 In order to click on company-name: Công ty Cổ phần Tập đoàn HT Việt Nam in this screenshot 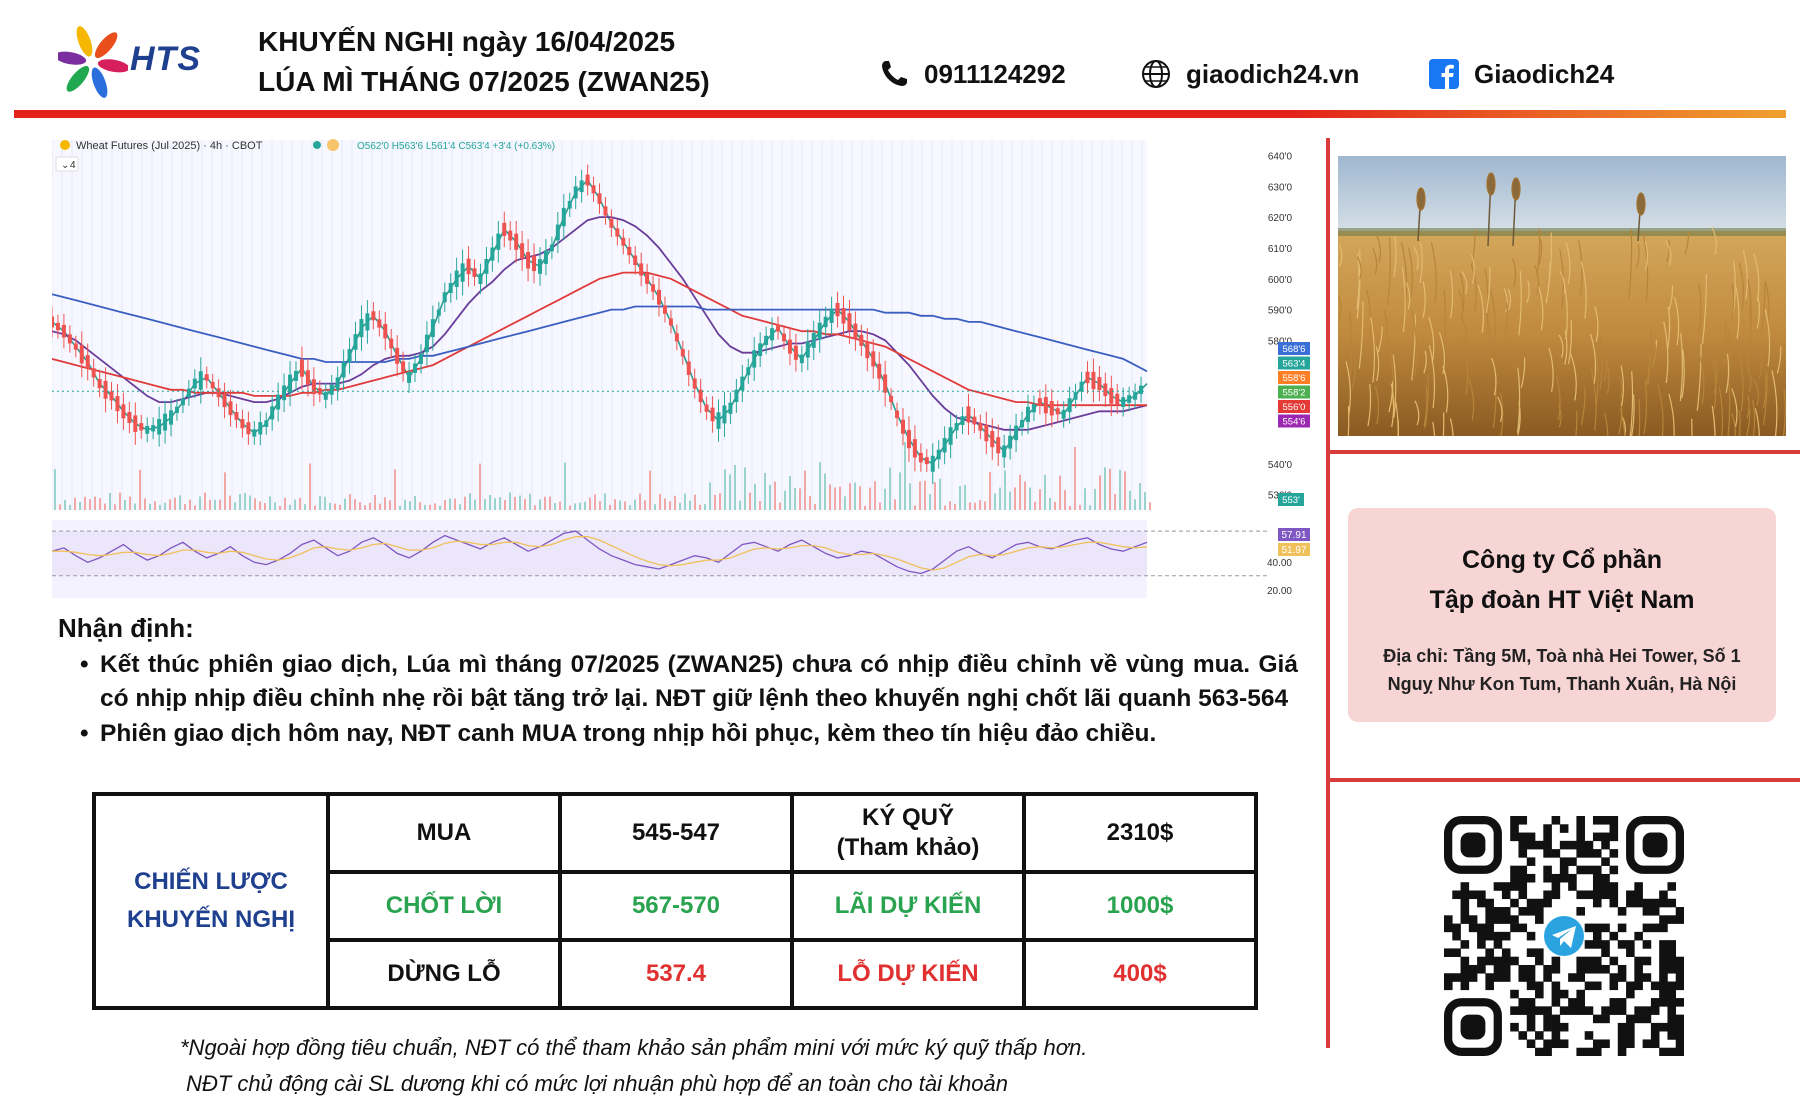, I will do `click(1562, 580)`.